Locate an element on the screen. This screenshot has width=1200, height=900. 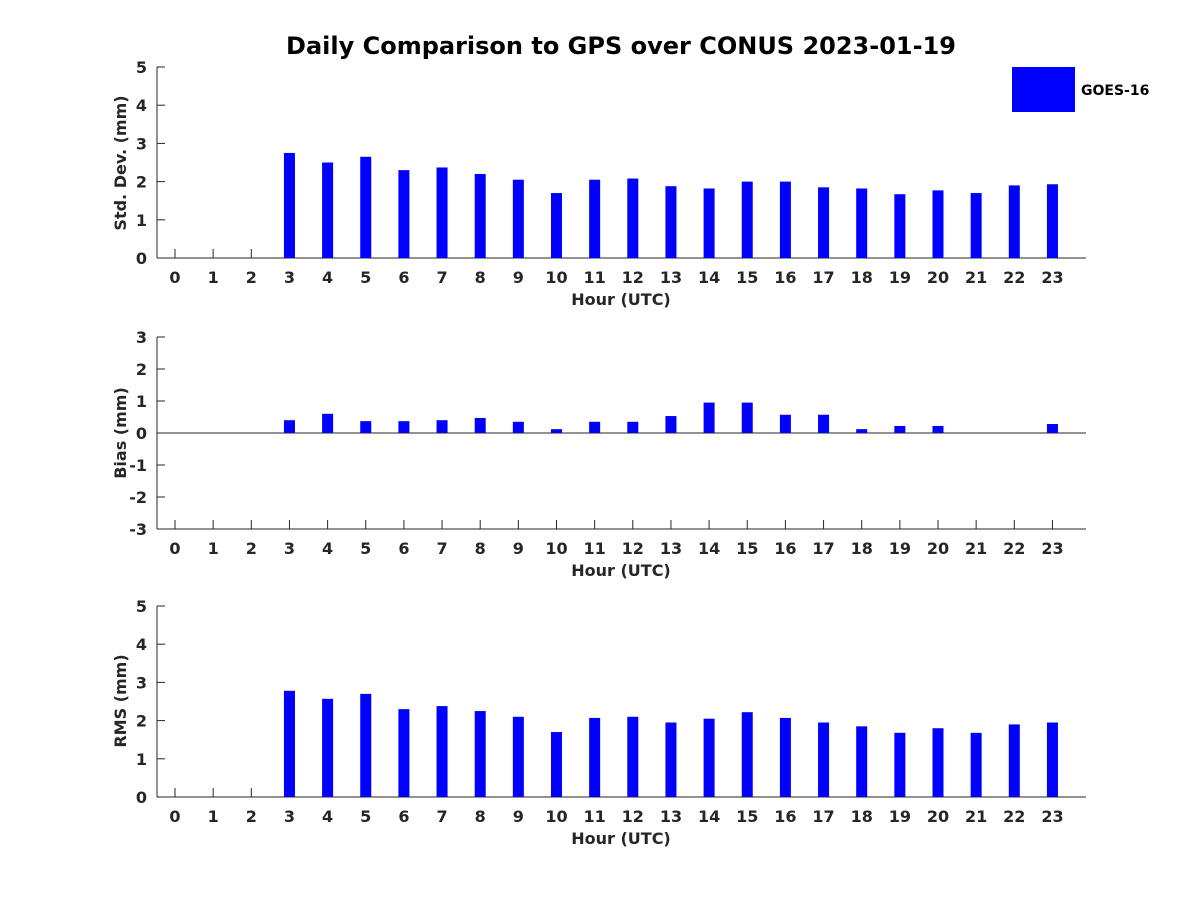
x-tick-label: 6 is located at coordinates (403, 277).